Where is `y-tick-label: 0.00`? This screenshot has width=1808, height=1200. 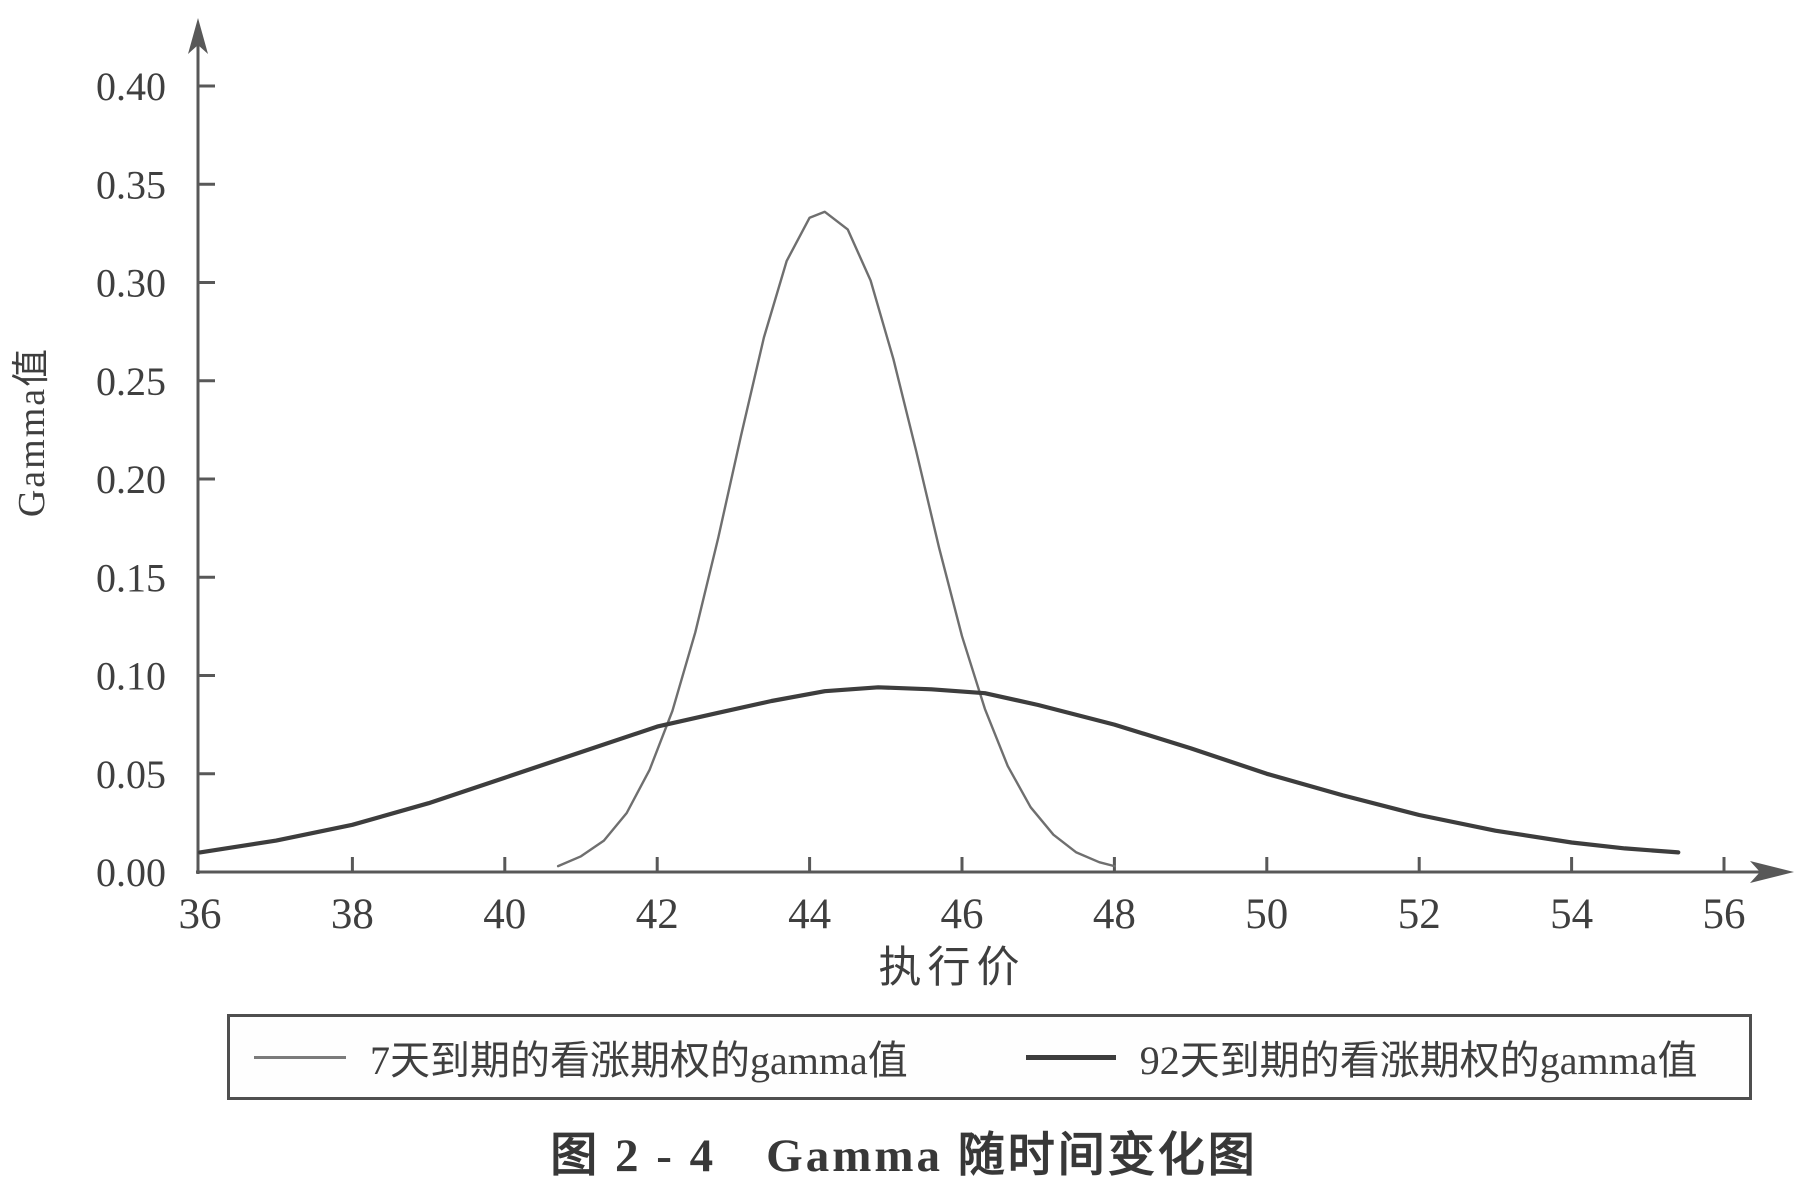 y-tick-label: 0.00 is located at coordinates (131, 872).